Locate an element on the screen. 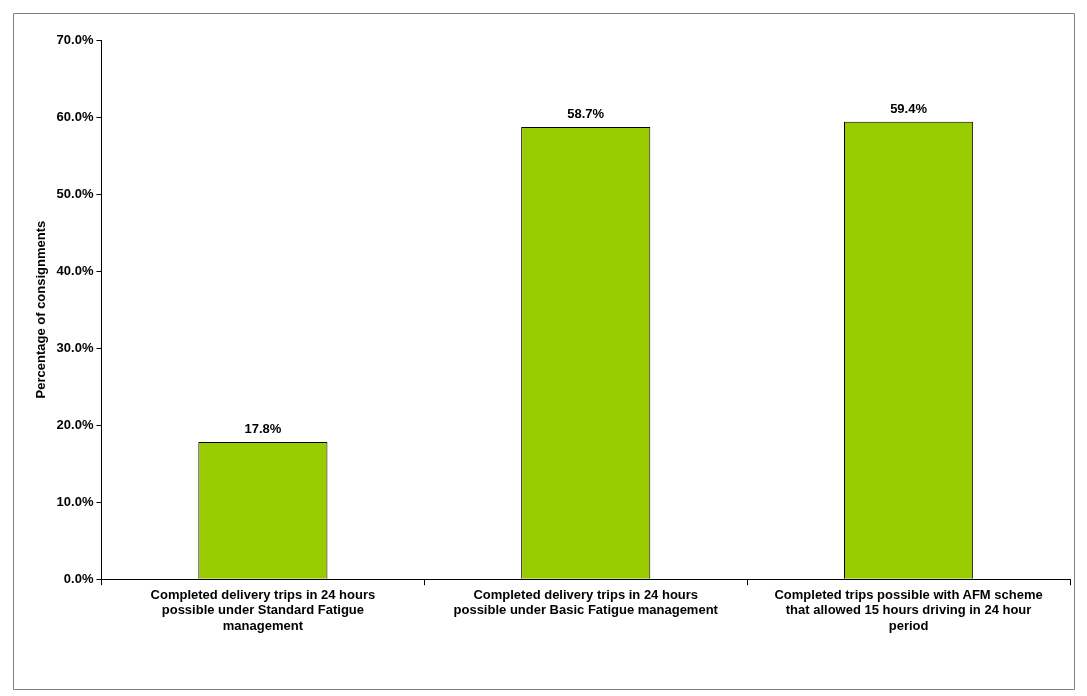 Image resolution: width=1087 pixels, height=696 pixels. data-label: 58.7% is located at coordinates (586, 114).